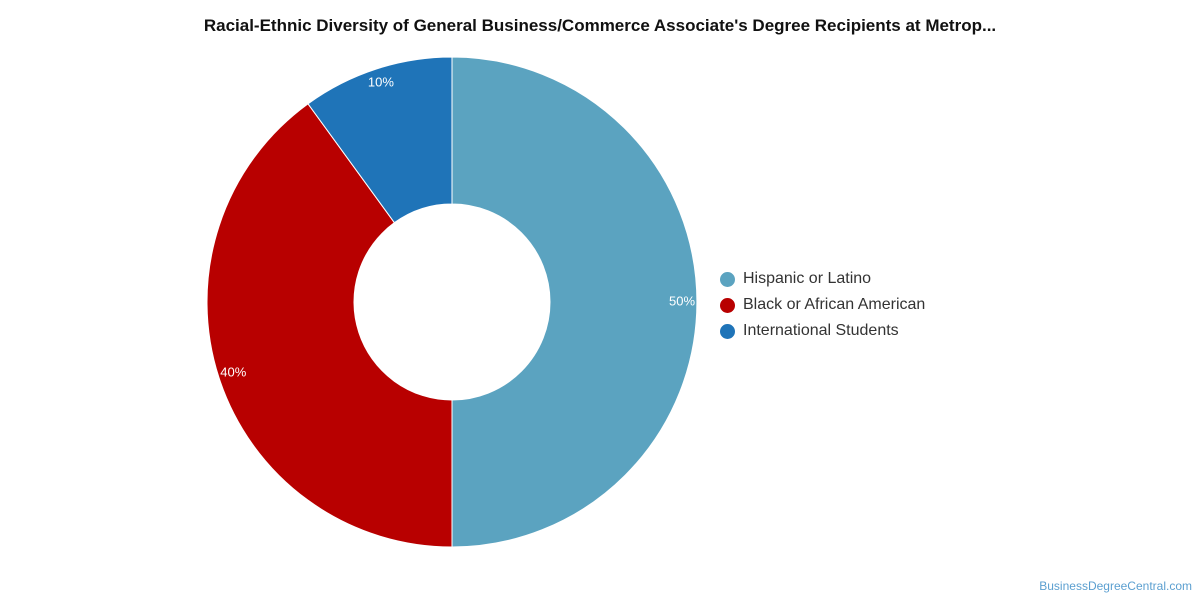  I want to click on legend-item-black-or-african-american: Black or African American, so click(822, 305).